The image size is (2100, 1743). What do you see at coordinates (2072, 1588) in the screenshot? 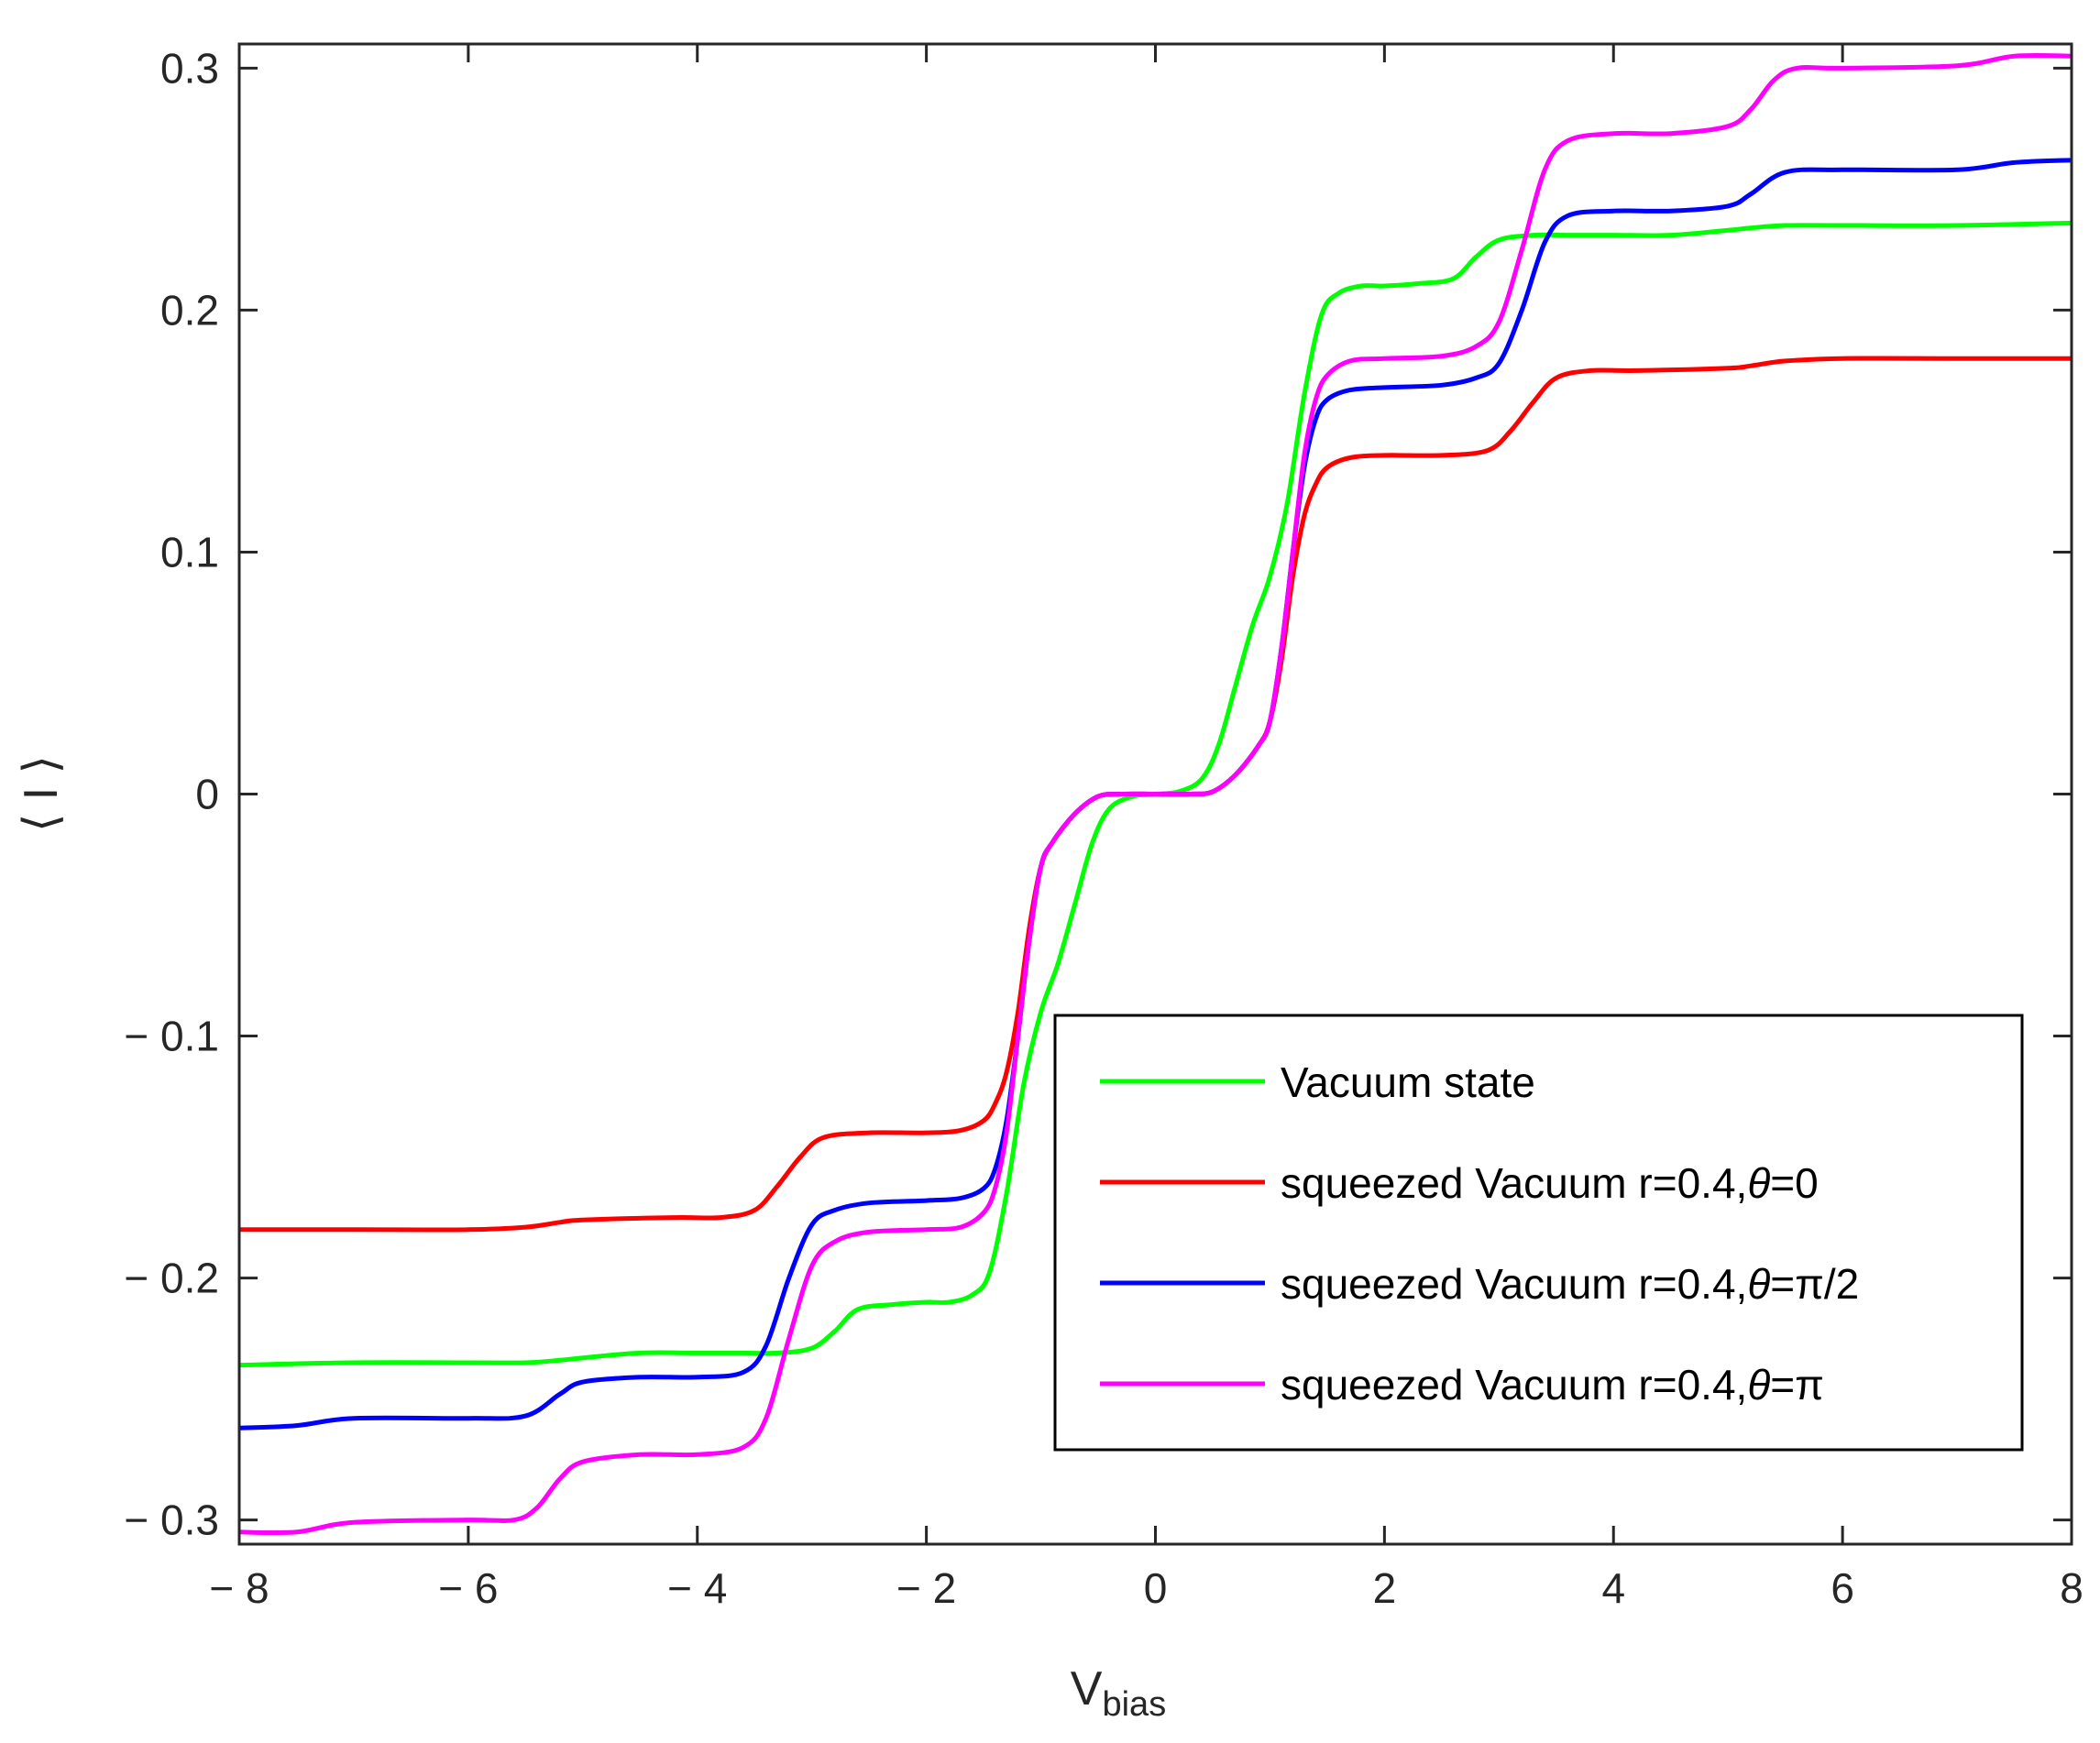
I see `x-tick-label: 8` at bounding box center [2072, 1588].